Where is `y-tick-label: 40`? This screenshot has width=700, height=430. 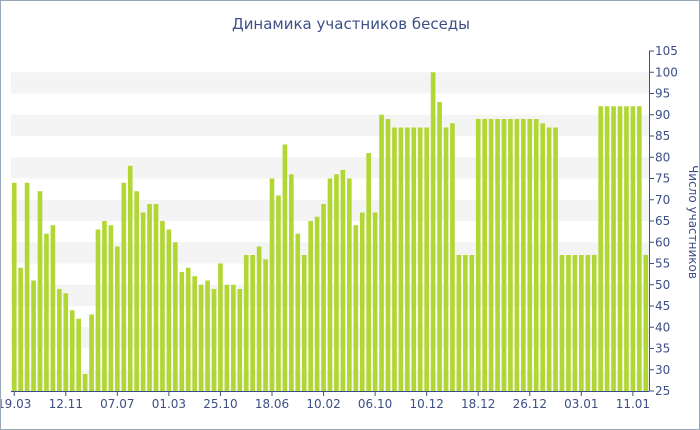 y-tick-label: 40 is located at coordinates (662, 327).